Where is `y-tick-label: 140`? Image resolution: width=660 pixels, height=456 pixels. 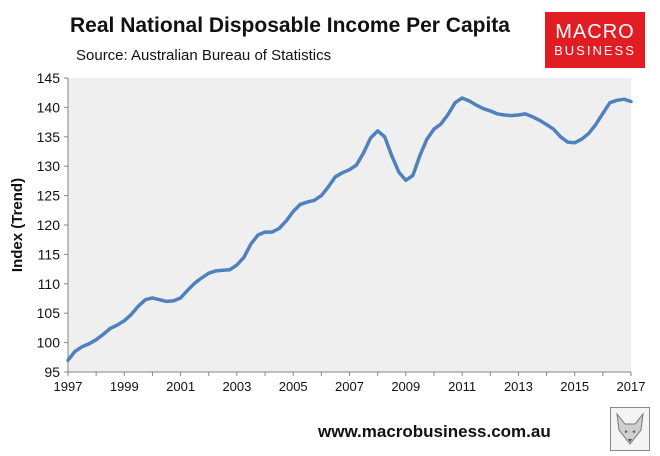 y-tick-label: 140 is located at coordinates (49, 107).